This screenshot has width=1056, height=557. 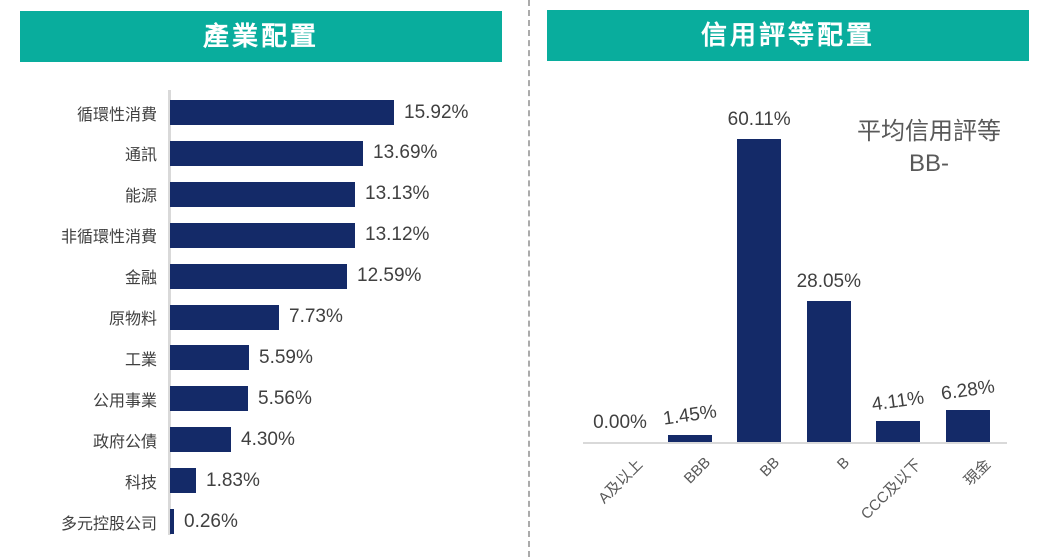 What do you see at coordinates (140, 483) in the screenshot?
I see `industry-category-label: 科技` at bounding box center [140, 483].